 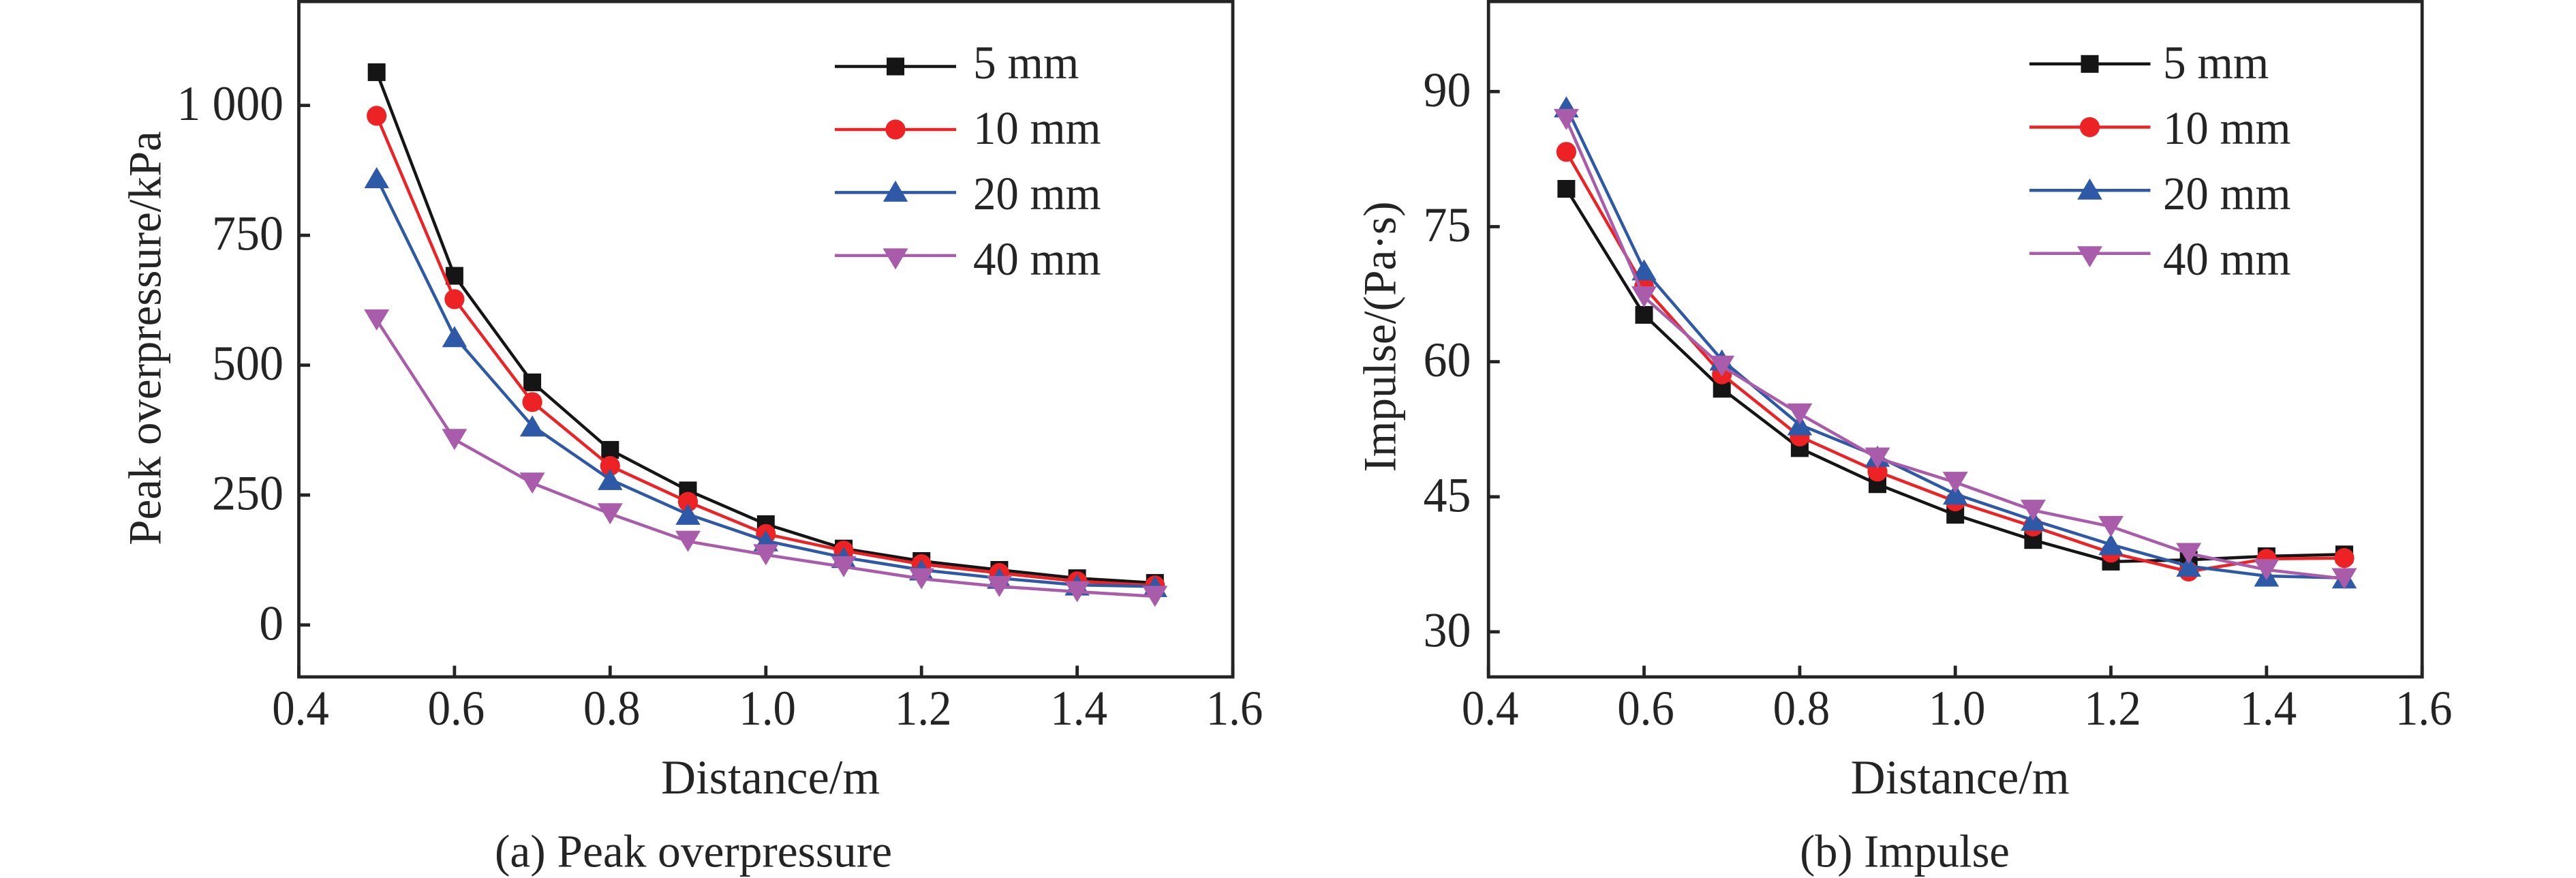 I want to click on svg-text: (b) Impulse, so click(x=1905, y=851).